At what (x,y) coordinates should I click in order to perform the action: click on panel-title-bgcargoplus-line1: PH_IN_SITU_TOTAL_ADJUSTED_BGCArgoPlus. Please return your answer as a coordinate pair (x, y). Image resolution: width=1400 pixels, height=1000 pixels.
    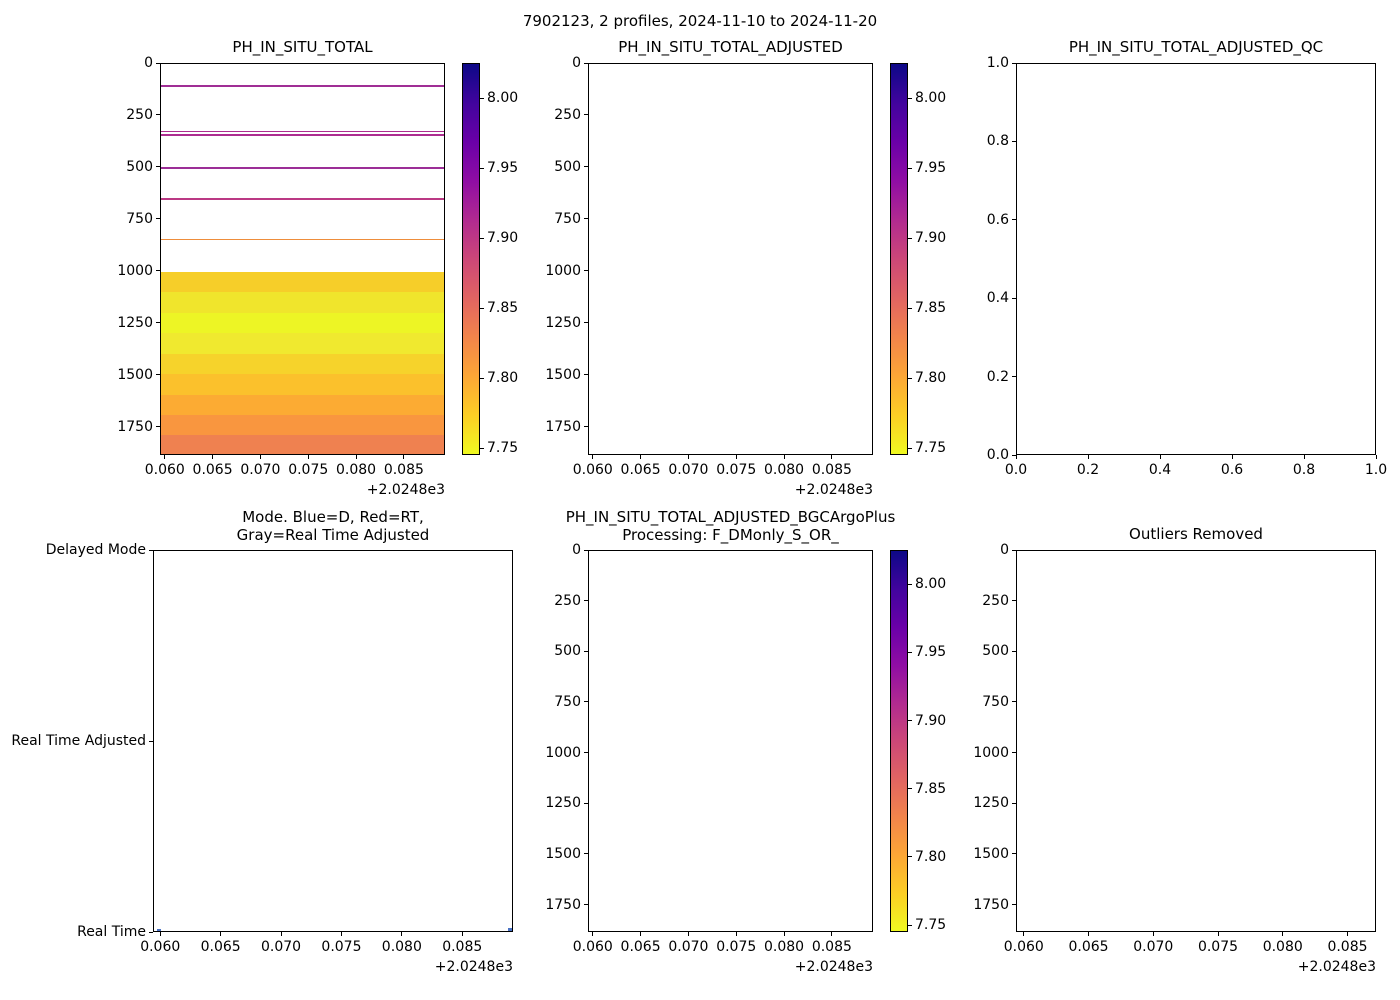
    Looking at the image, I should click on (730, 517).